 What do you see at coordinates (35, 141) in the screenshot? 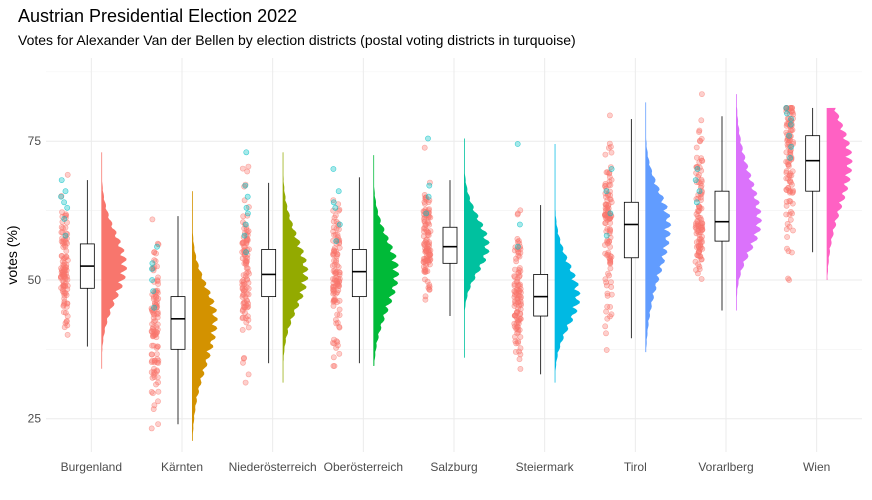
I see `y-tick-label: 75` at bounding box center [35, 141].